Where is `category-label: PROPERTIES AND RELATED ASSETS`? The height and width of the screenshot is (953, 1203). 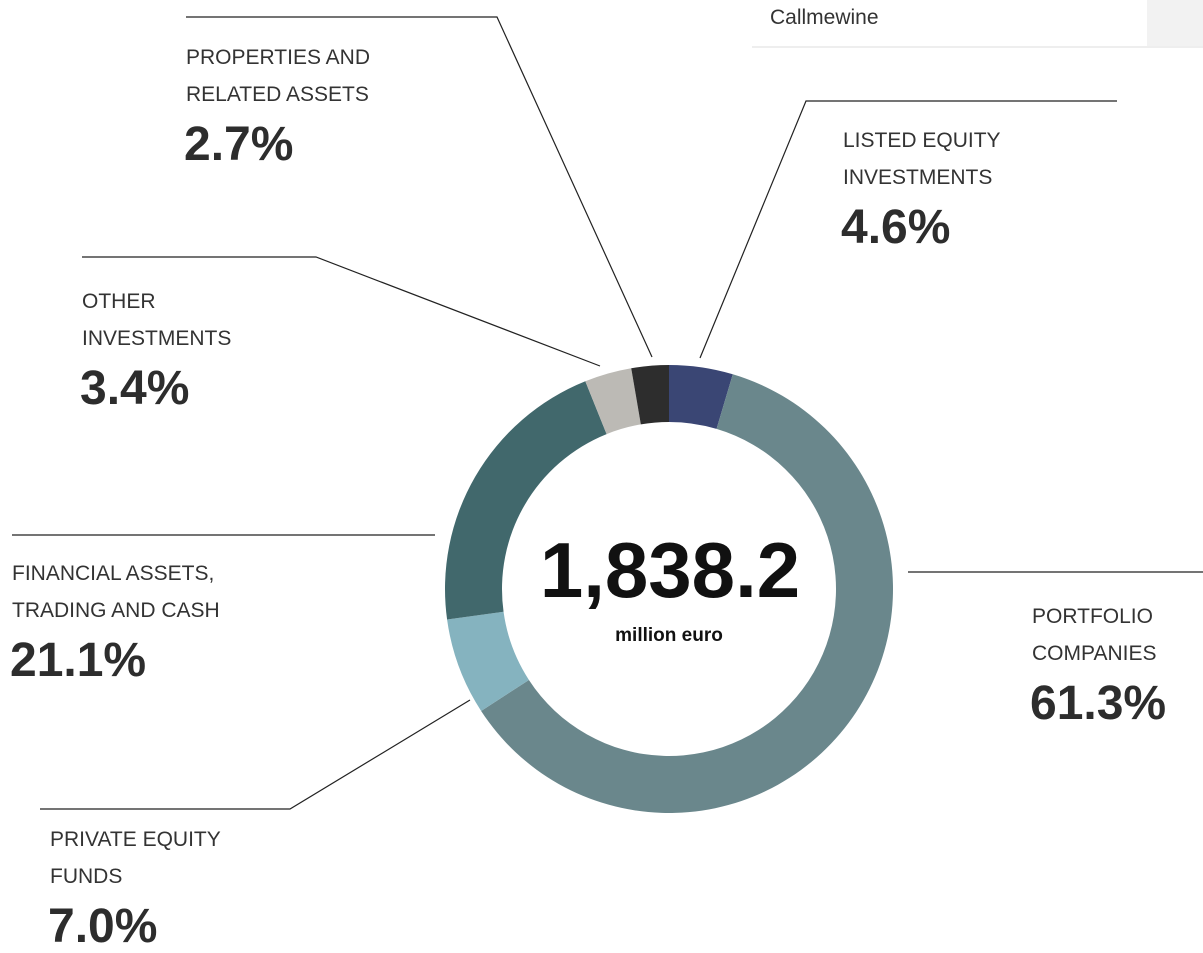
category-label: PROPERTIES AND RELATED ASSETS is located at coordinates (278, 76).